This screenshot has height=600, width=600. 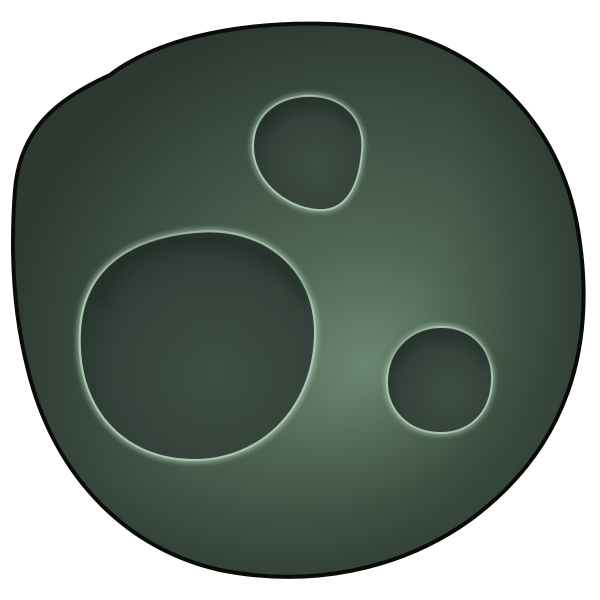 I want to click on small-crater-top, so click(x=307, y=153).